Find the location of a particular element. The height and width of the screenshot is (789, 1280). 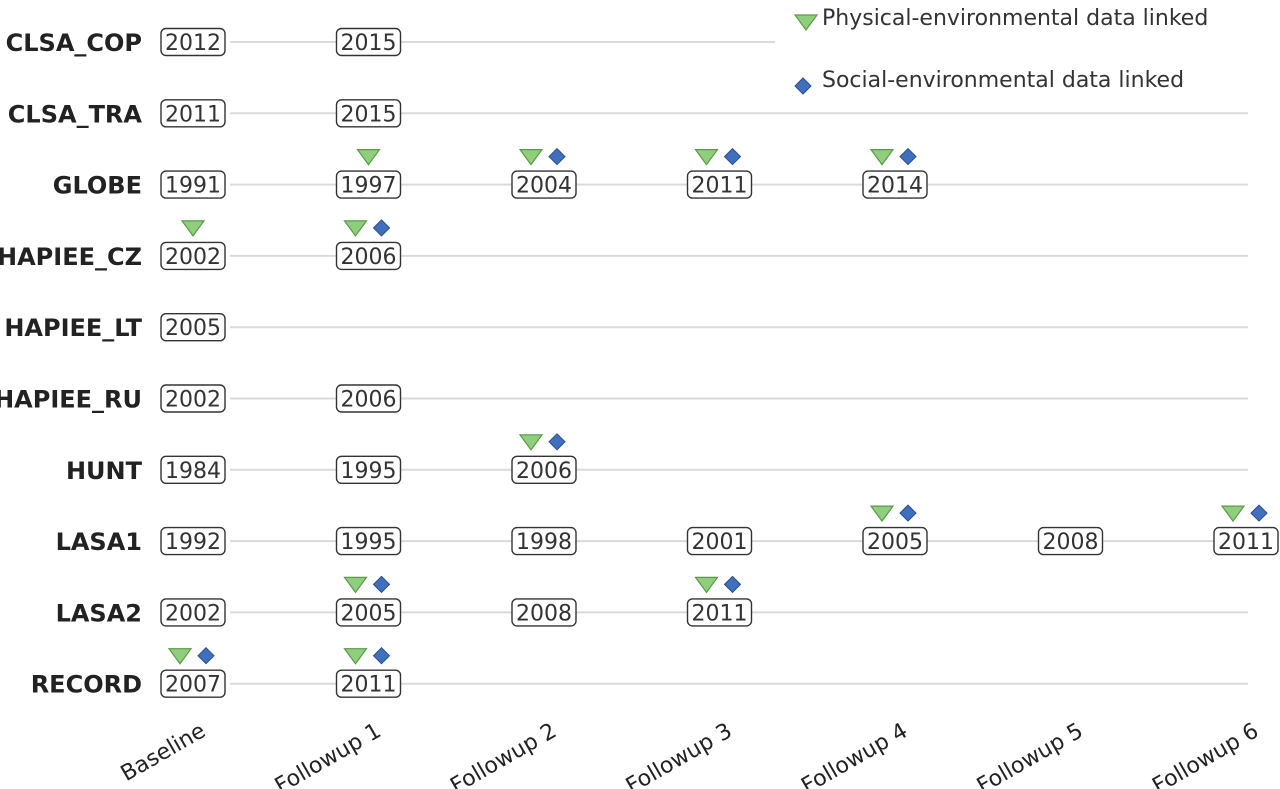

cohort-row-lasa1: LASA1 1992 1995 1998 2001 2005 2008 2011 is located at coordinates (667, 530).